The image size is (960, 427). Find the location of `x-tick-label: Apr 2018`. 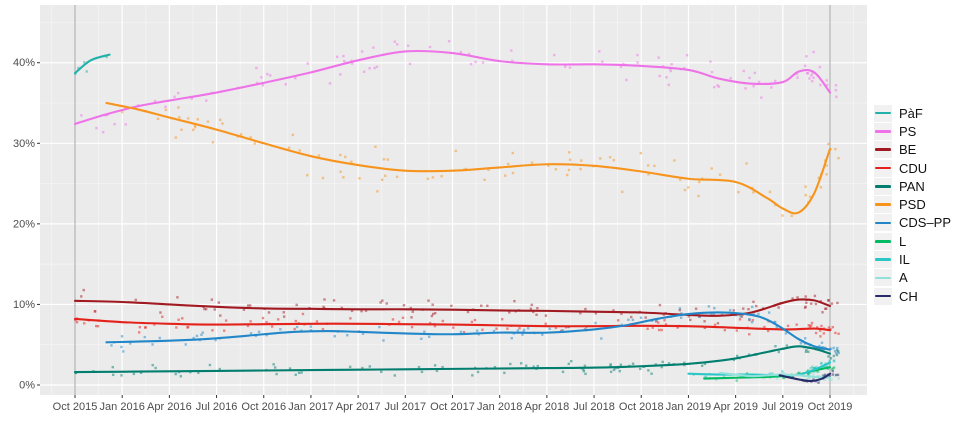

x-tick-label: Apr 2018 is located at coordinates (547, 407).